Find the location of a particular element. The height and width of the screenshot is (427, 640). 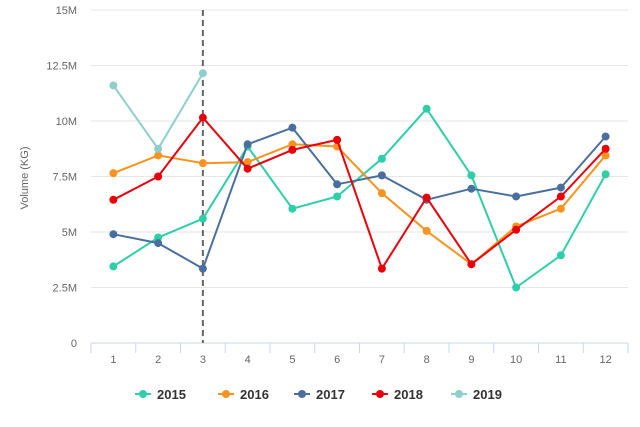

legend-label: 2019 is located at coordinates (487, 394).